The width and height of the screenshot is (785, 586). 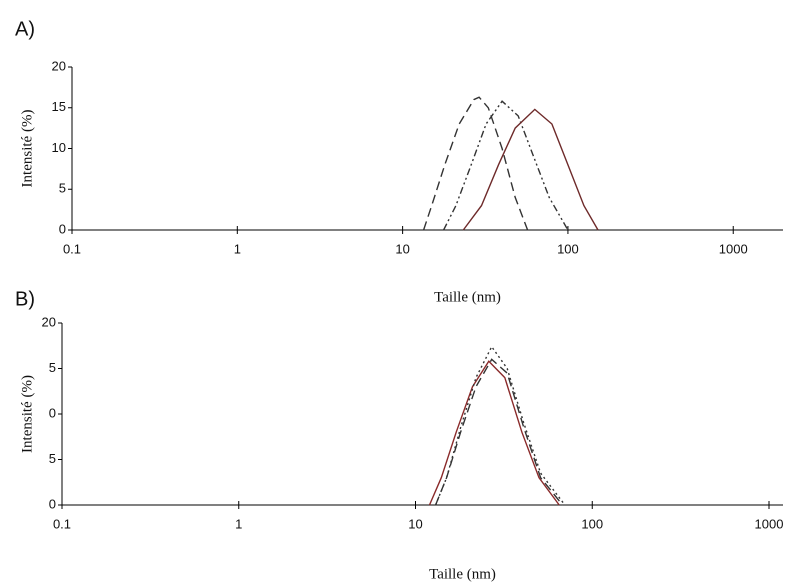 What do you see at coordinates (59, 106) in the screenshot?
I see `y-tick-label: 15` at bounding box center [59, 106].